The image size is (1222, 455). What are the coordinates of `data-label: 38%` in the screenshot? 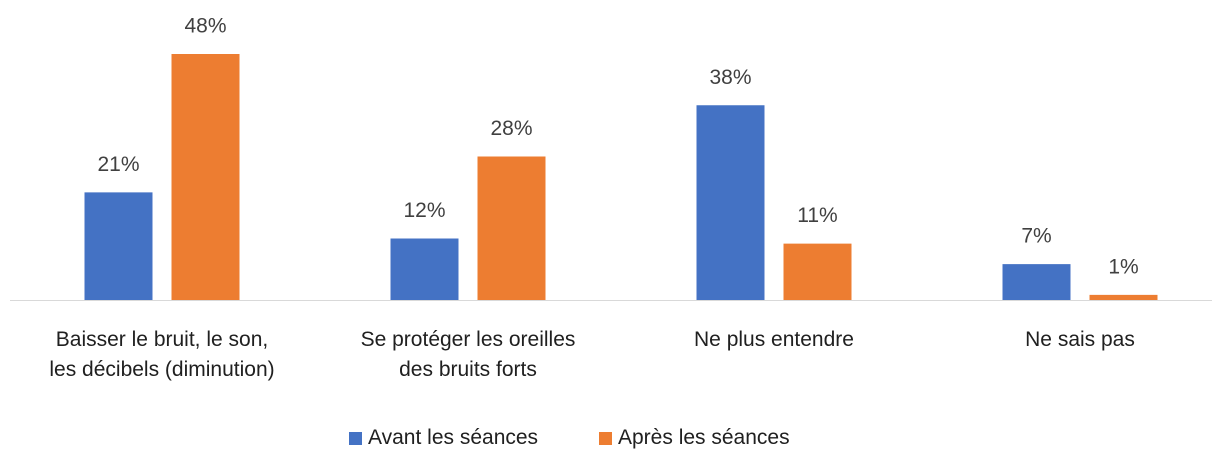 It's located at (730, 77).